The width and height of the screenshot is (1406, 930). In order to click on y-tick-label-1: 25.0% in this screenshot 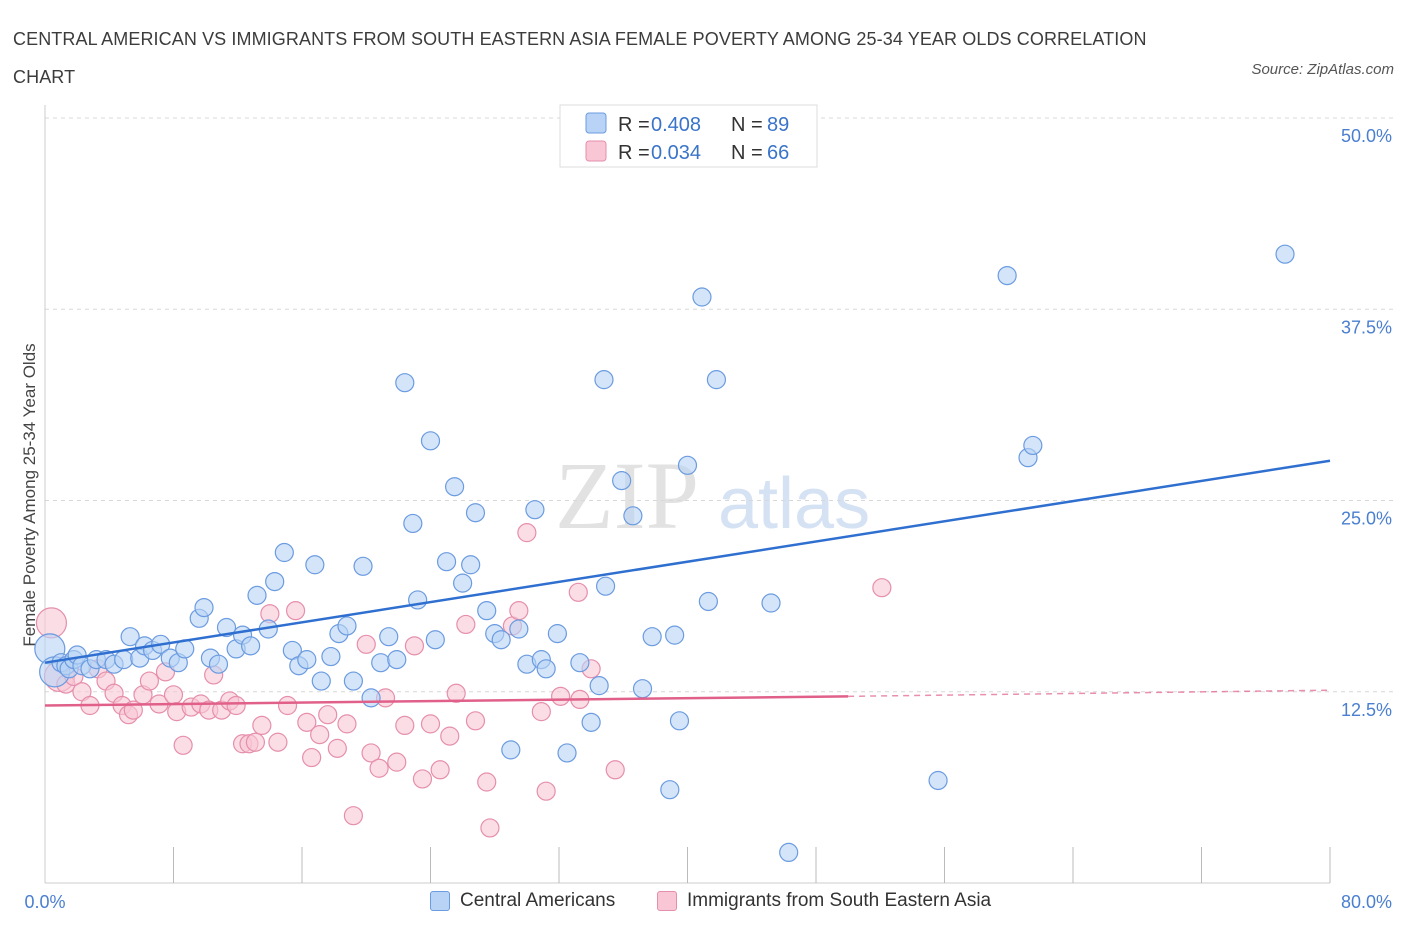, I will do `click(1366, 519)`.